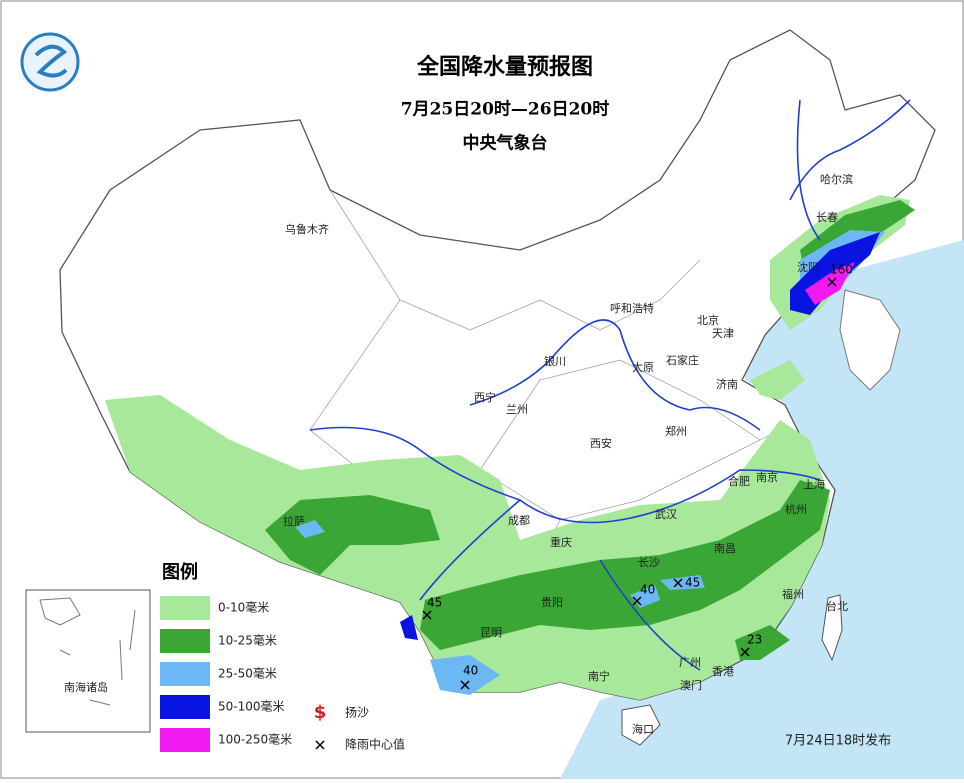  Describe the element at coordinates (357, 712) in the screenshot. I see `legend-label: 扬沙` at that location.